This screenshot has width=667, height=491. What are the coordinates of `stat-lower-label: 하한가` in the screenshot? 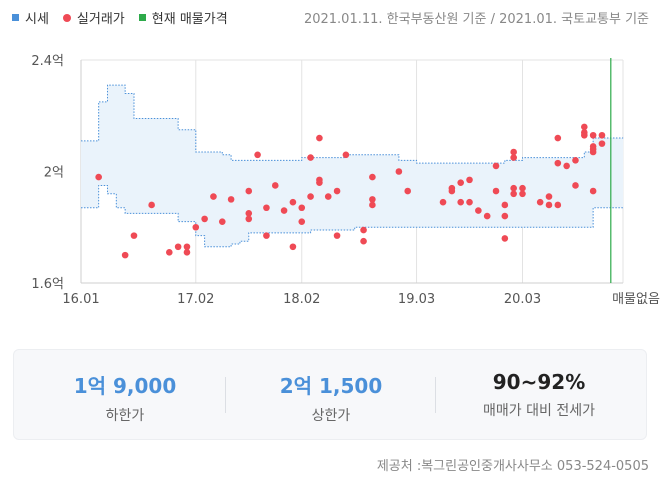 It's located at (125, 416).